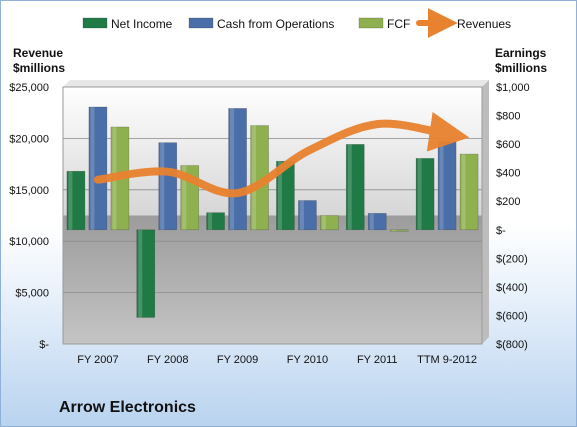 The width and height of the screenshot is (577, 427). I want to click on x-axis-tick-label: FY 2007, so click(97, 360).